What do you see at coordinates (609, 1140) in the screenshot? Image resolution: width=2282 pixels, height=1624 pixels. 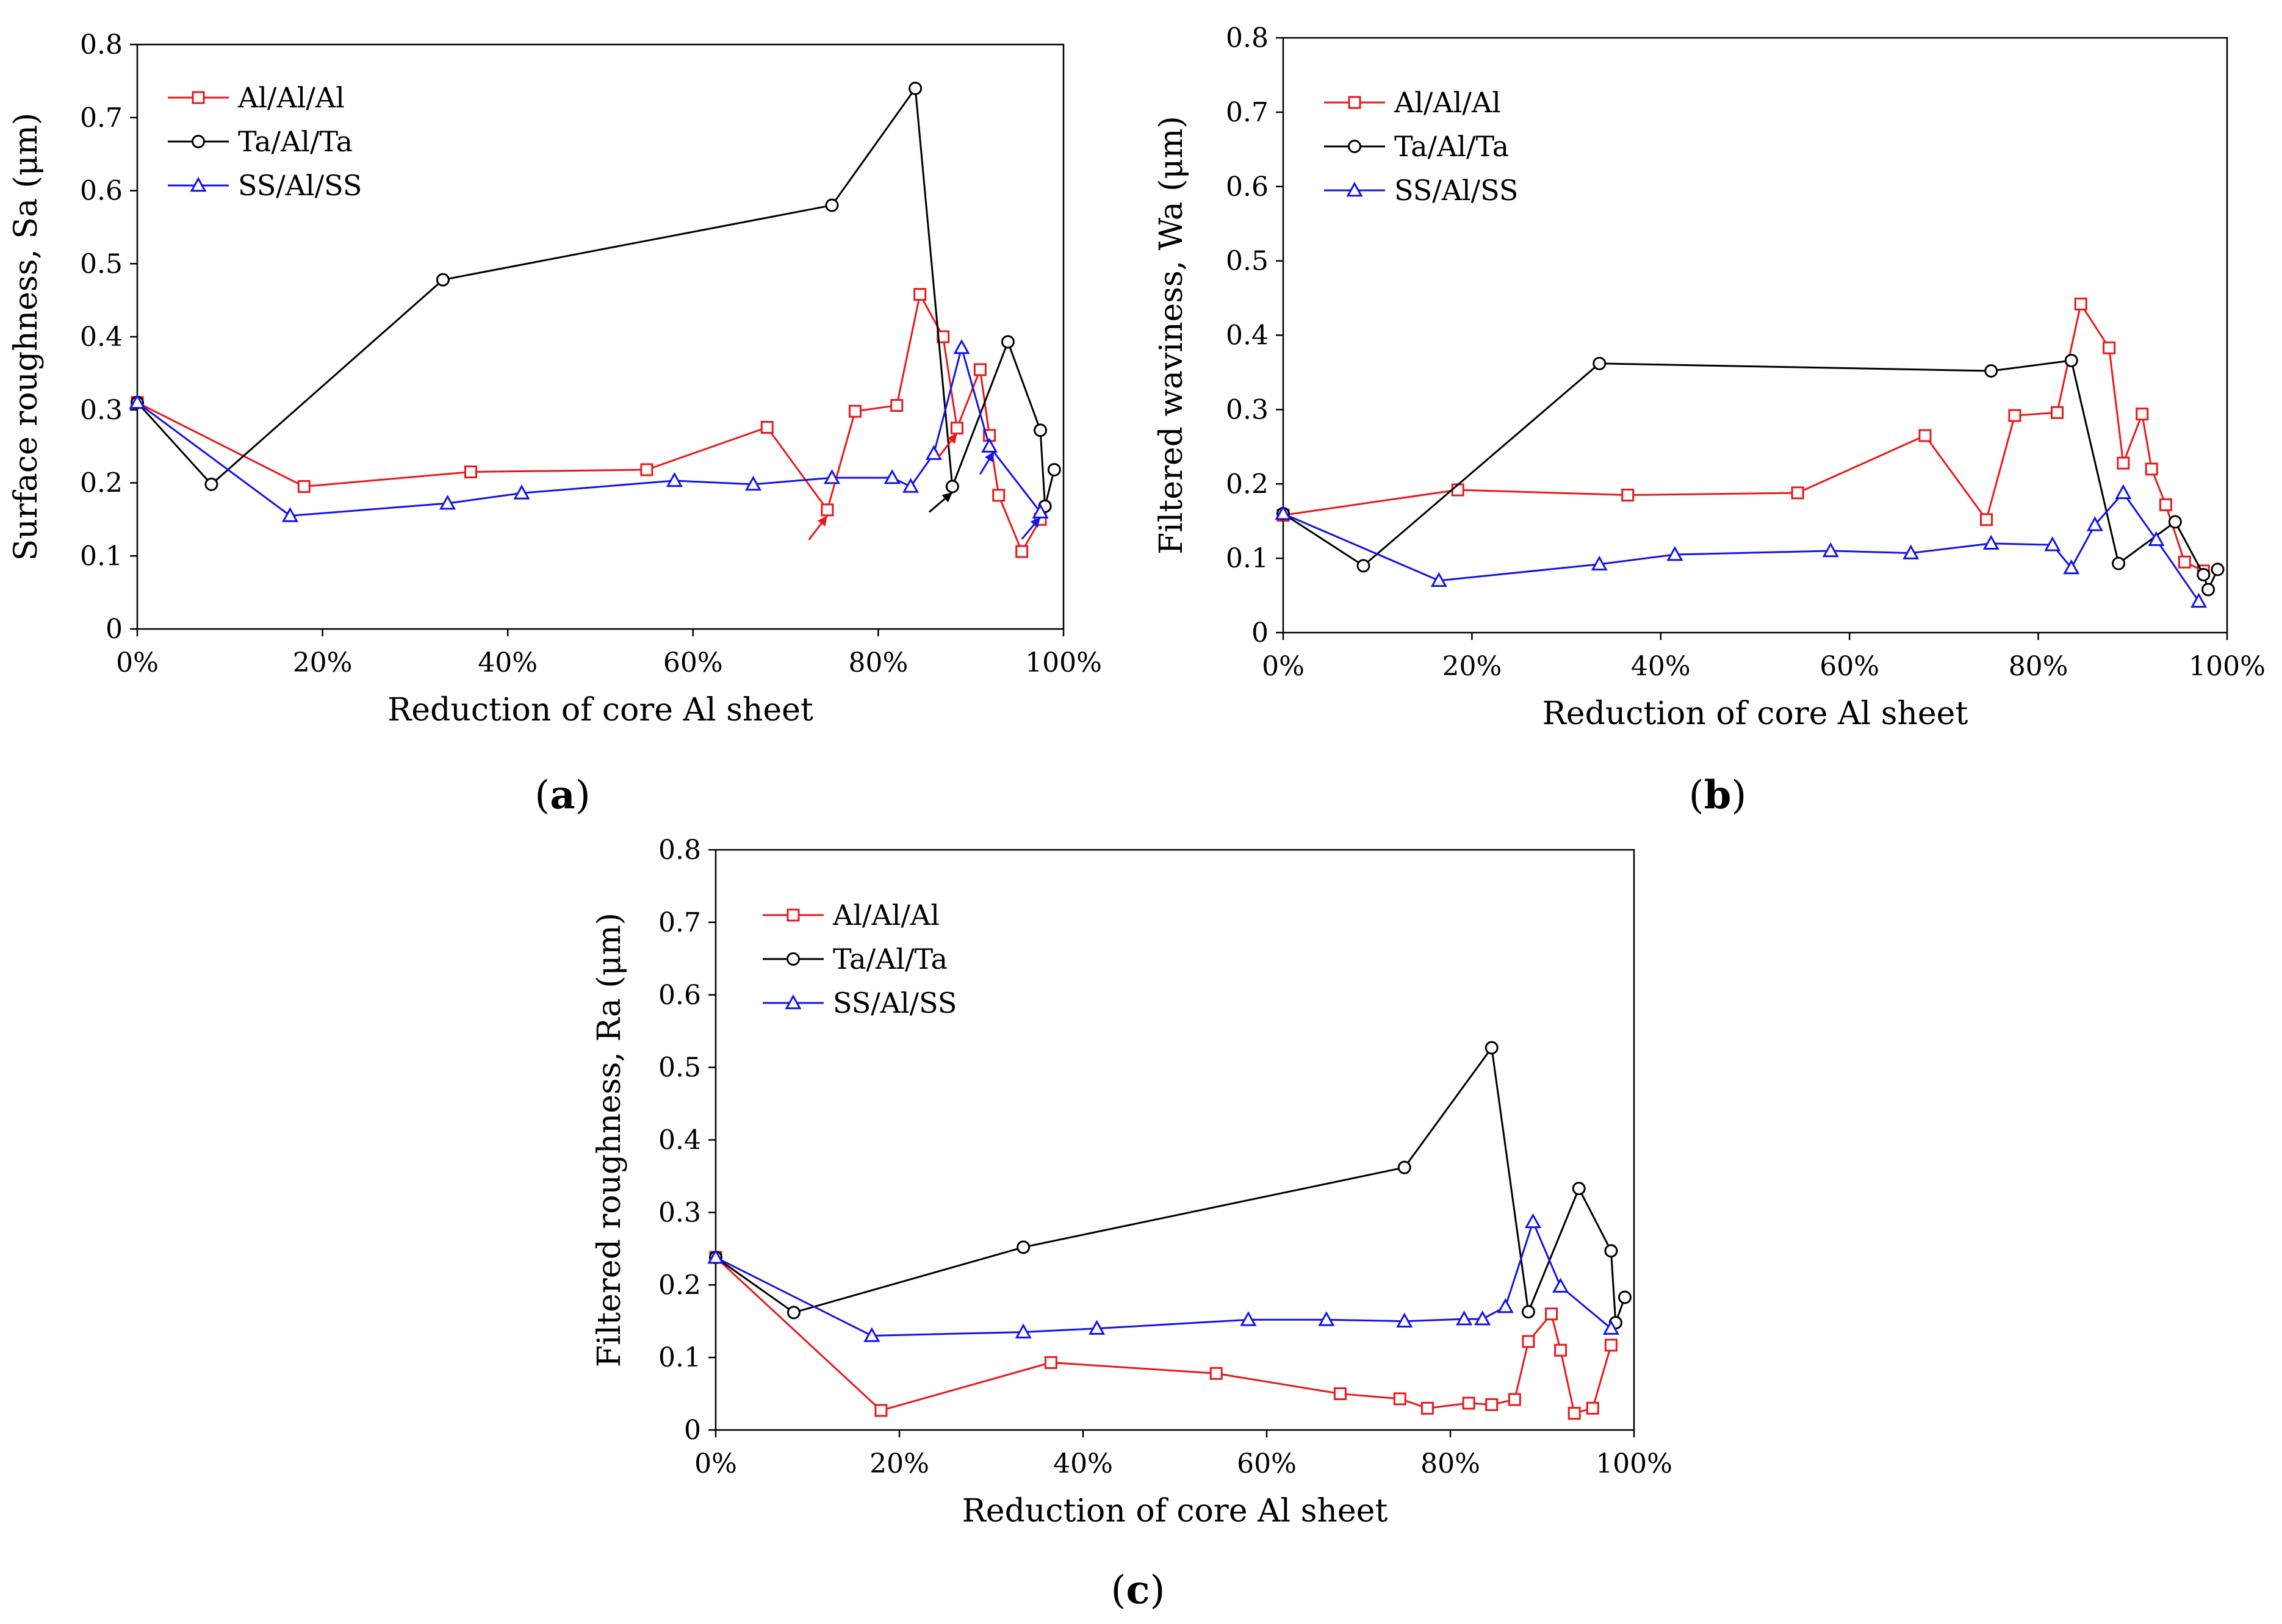 I see `y-axis-title: Filtered roughness, Ra (μm)` at bounding box center [609, 1140].